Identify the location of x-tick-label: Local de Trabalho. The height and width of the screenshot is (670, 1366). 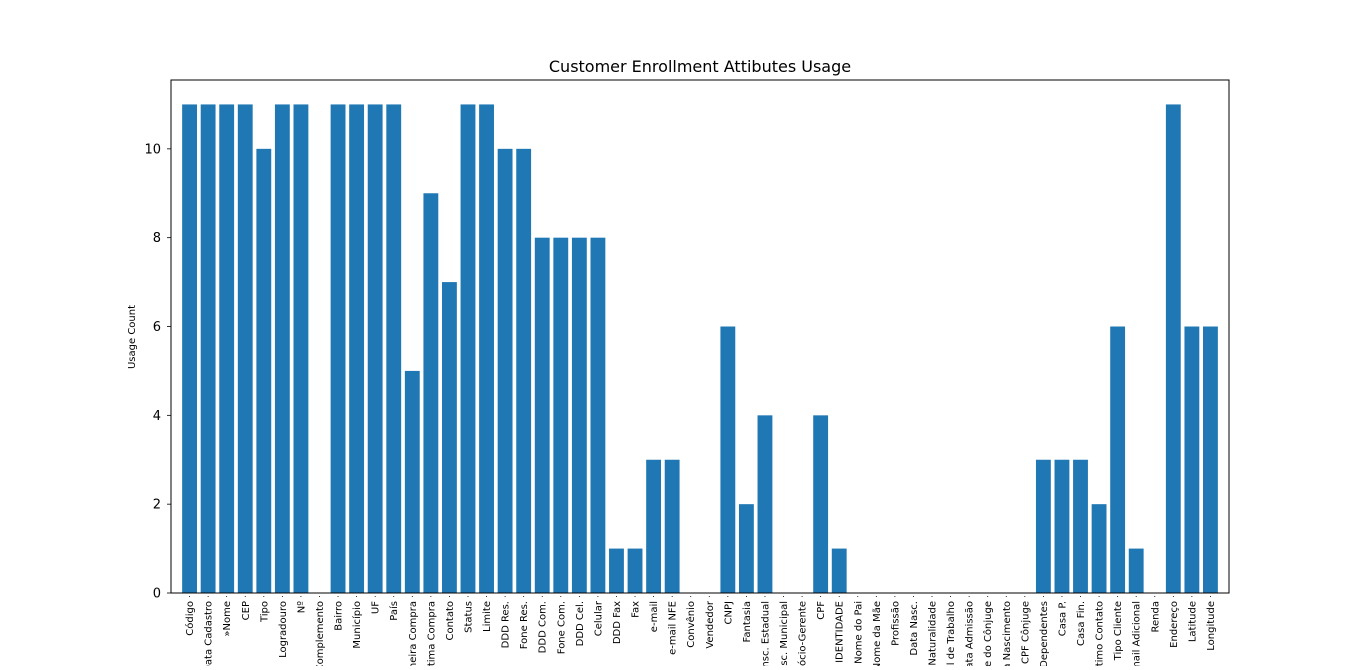
(951, 633).